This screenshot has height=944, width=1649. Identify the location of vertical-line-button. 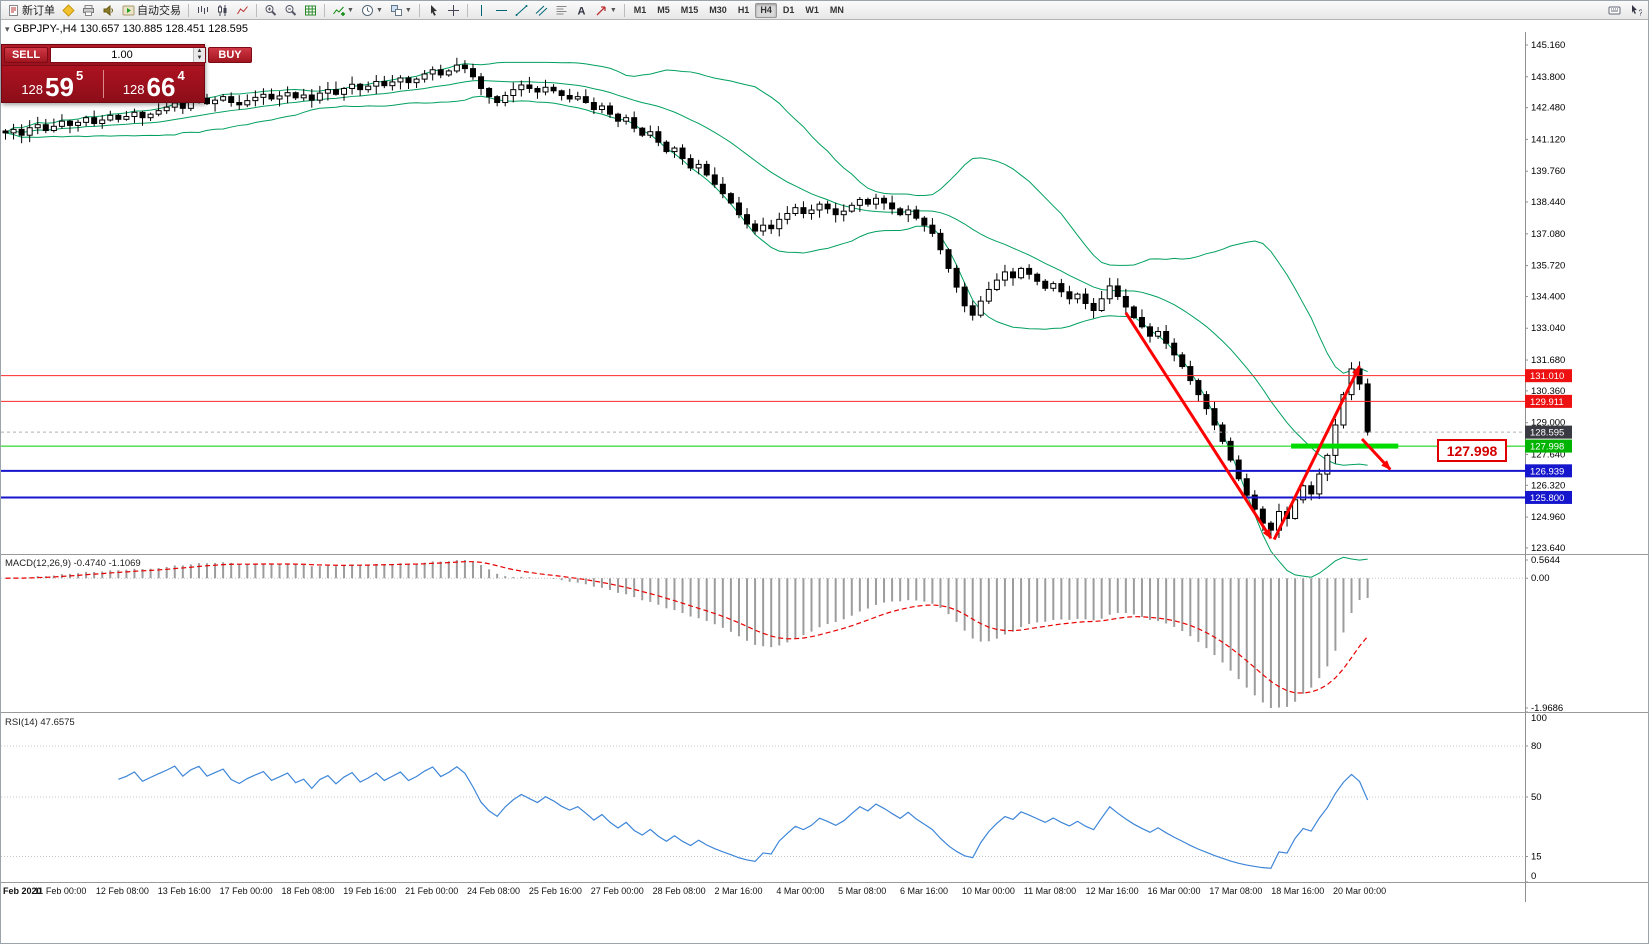
(481, 10).